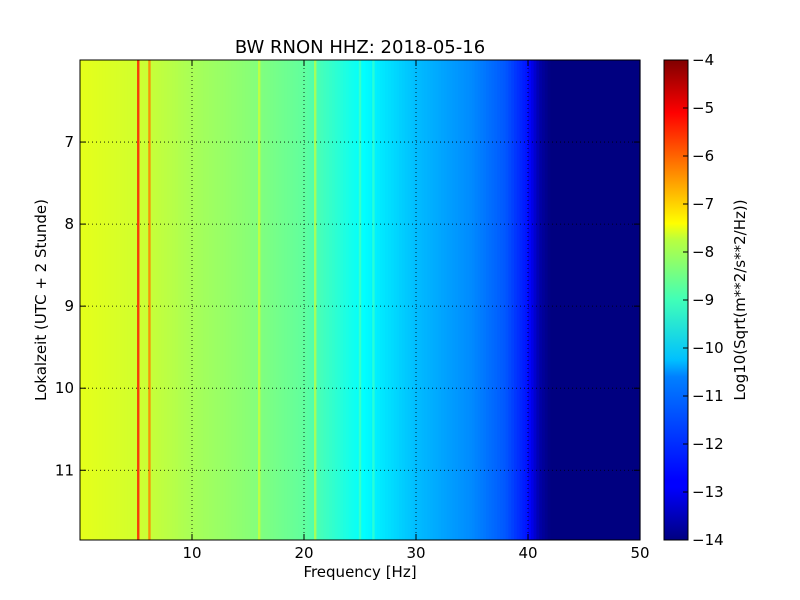 This screenshot has height=600, width=800. What do you see at coordinates (703, 60) in the screenshot?
I see `colorbar-tick-label: −4` at bounding box center [703, 60].